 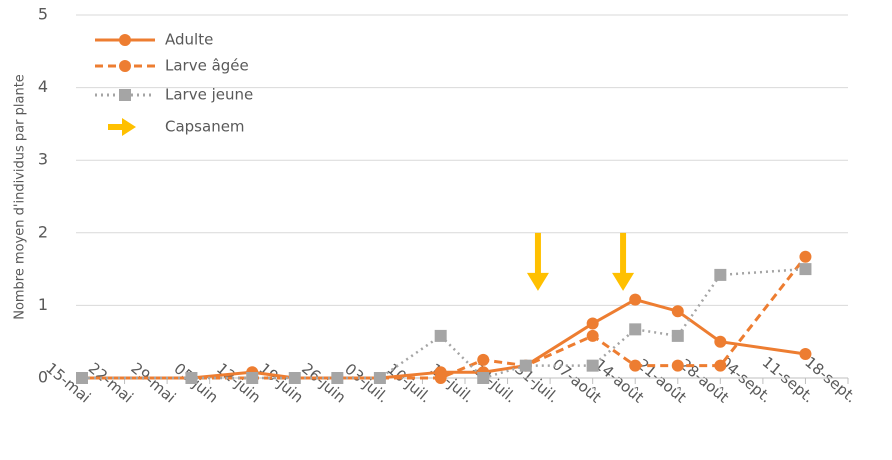 What do you see at coordinates (207, 66) in the screenshot?
I see `legend-label: Larve âgée` at bounding box center [207, 66].